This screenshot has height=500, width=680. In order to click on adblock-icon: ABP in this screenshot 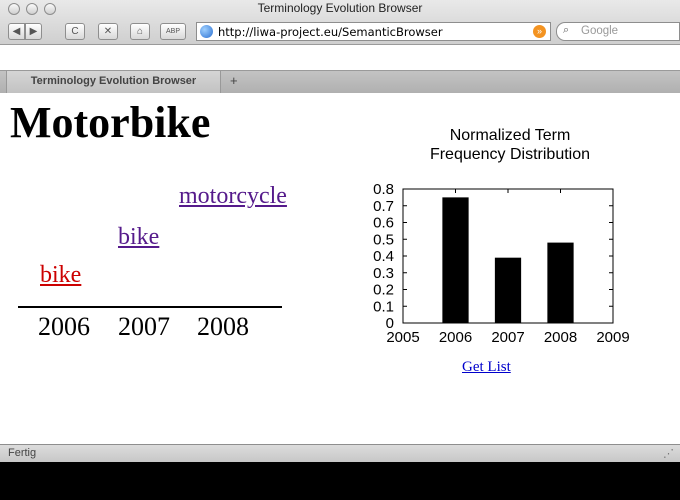, I will do `click(172, 31)`.